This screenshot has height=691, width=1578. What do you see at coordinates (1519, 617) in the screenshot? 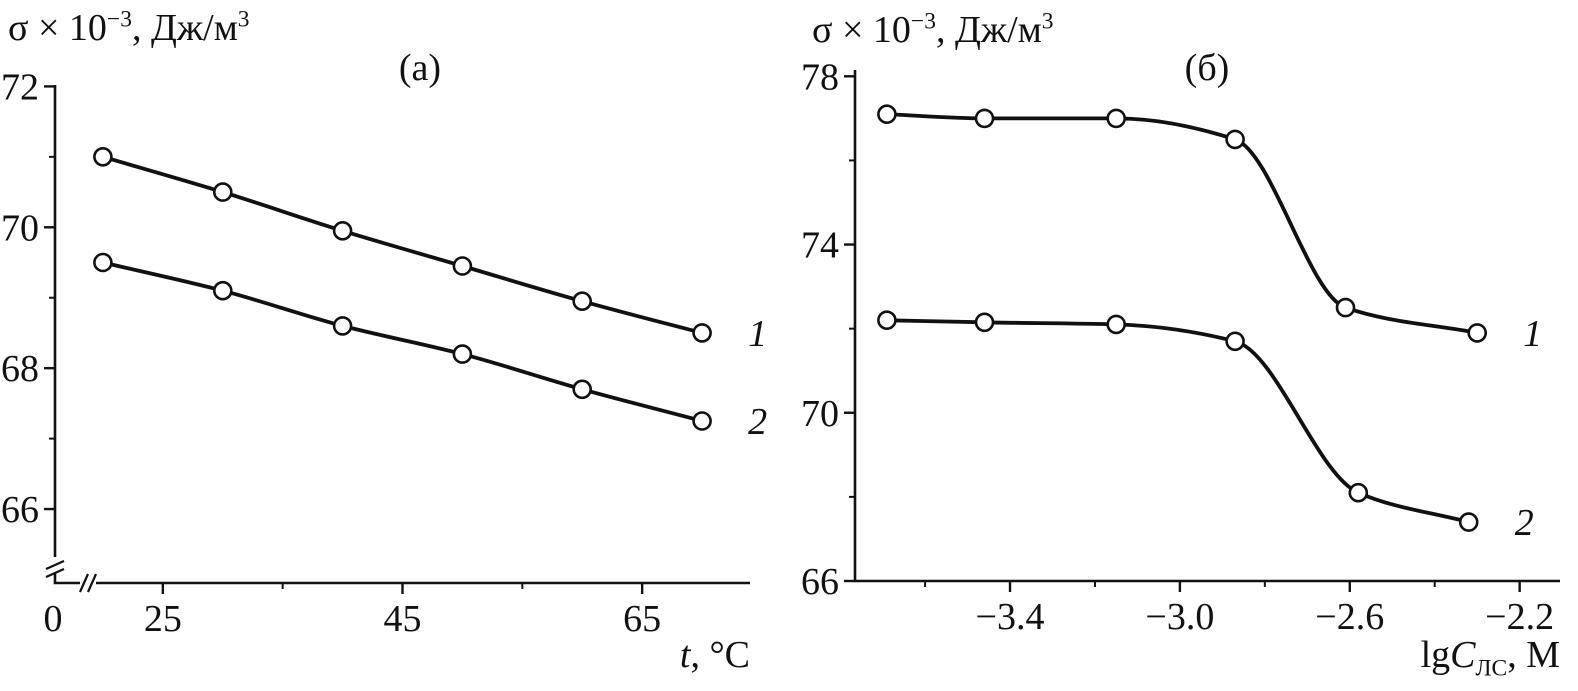
I see `x-tick-label: −2.2` at bounding box center [1519, 617].